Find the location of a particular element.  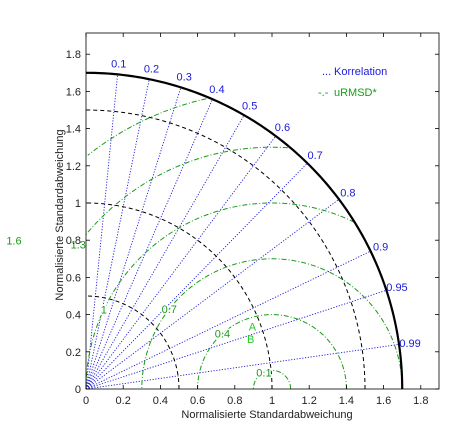

y-tick-label: 0.6 is located at coordinates (73, 278).